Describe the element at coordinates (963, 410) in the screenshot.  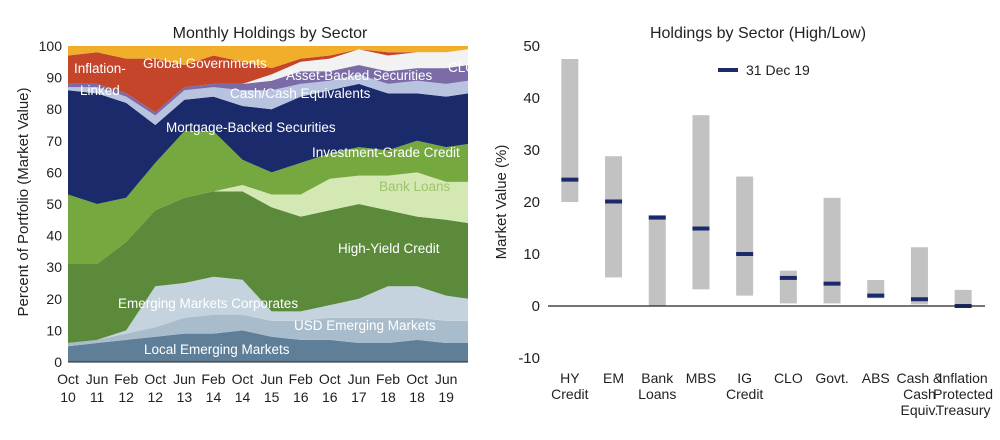
I see `category-label: Treasury` at that location.